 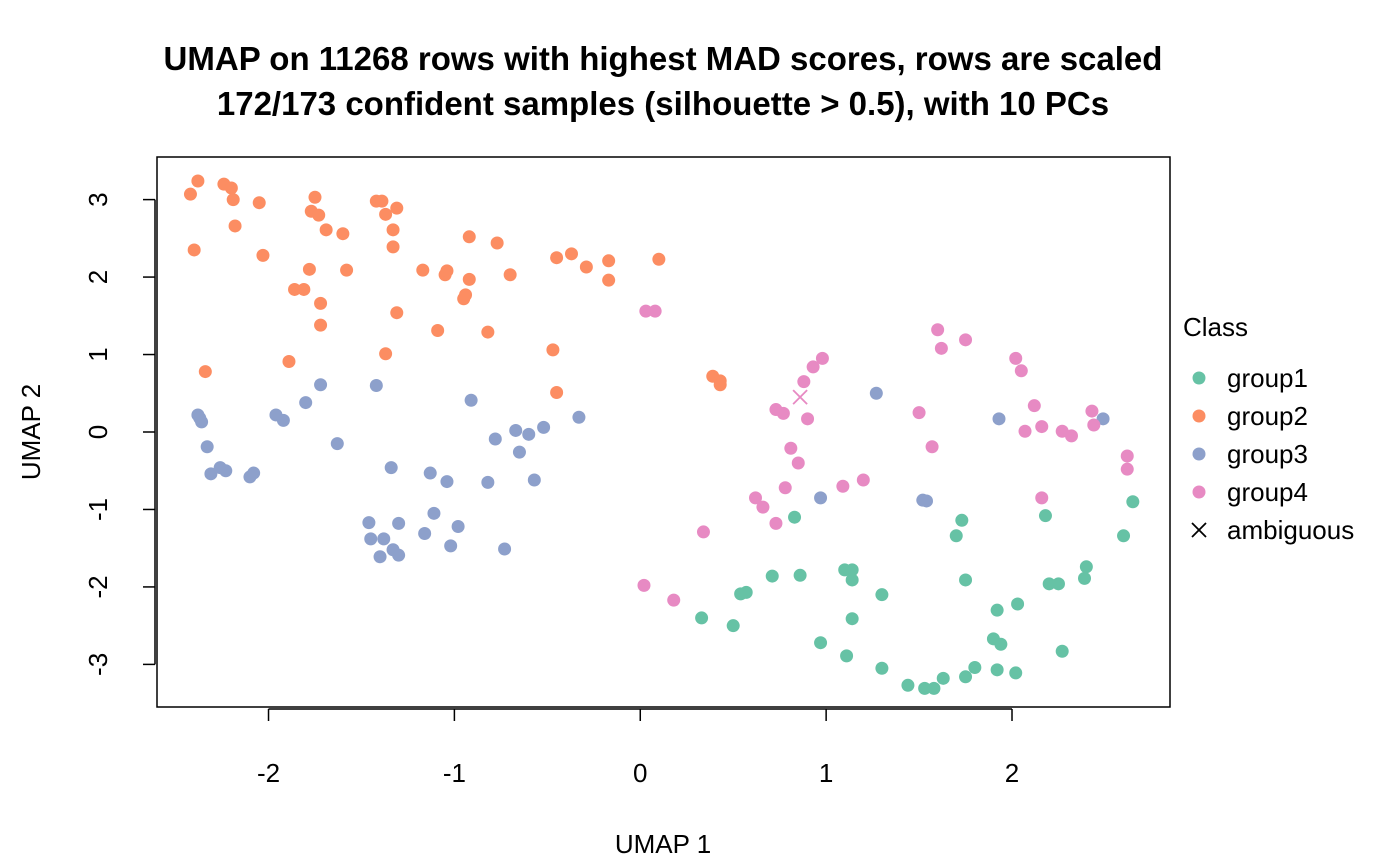 What do you see at coordinates (1250, 378) in the screenshot?
I see `legend-item-group1: group1` at bounding box center [1250, 378].